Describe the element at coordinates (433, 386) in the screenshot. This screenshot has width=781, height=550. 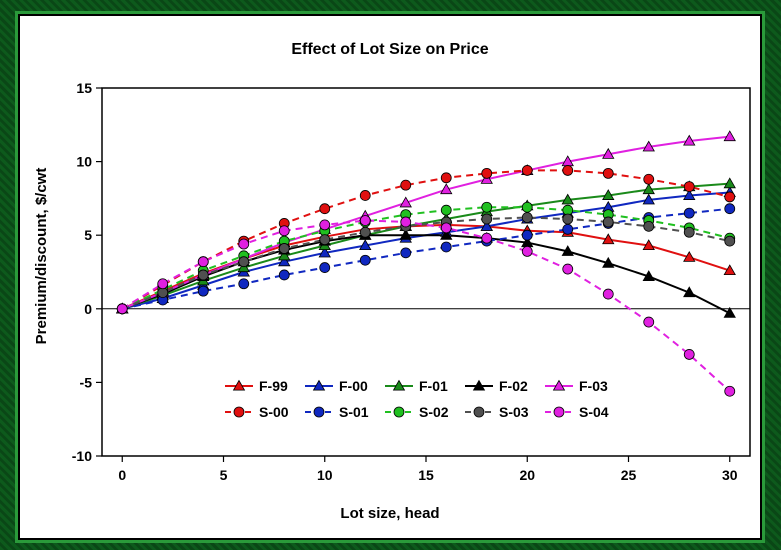
I see `legend-label: F-01` at that location.